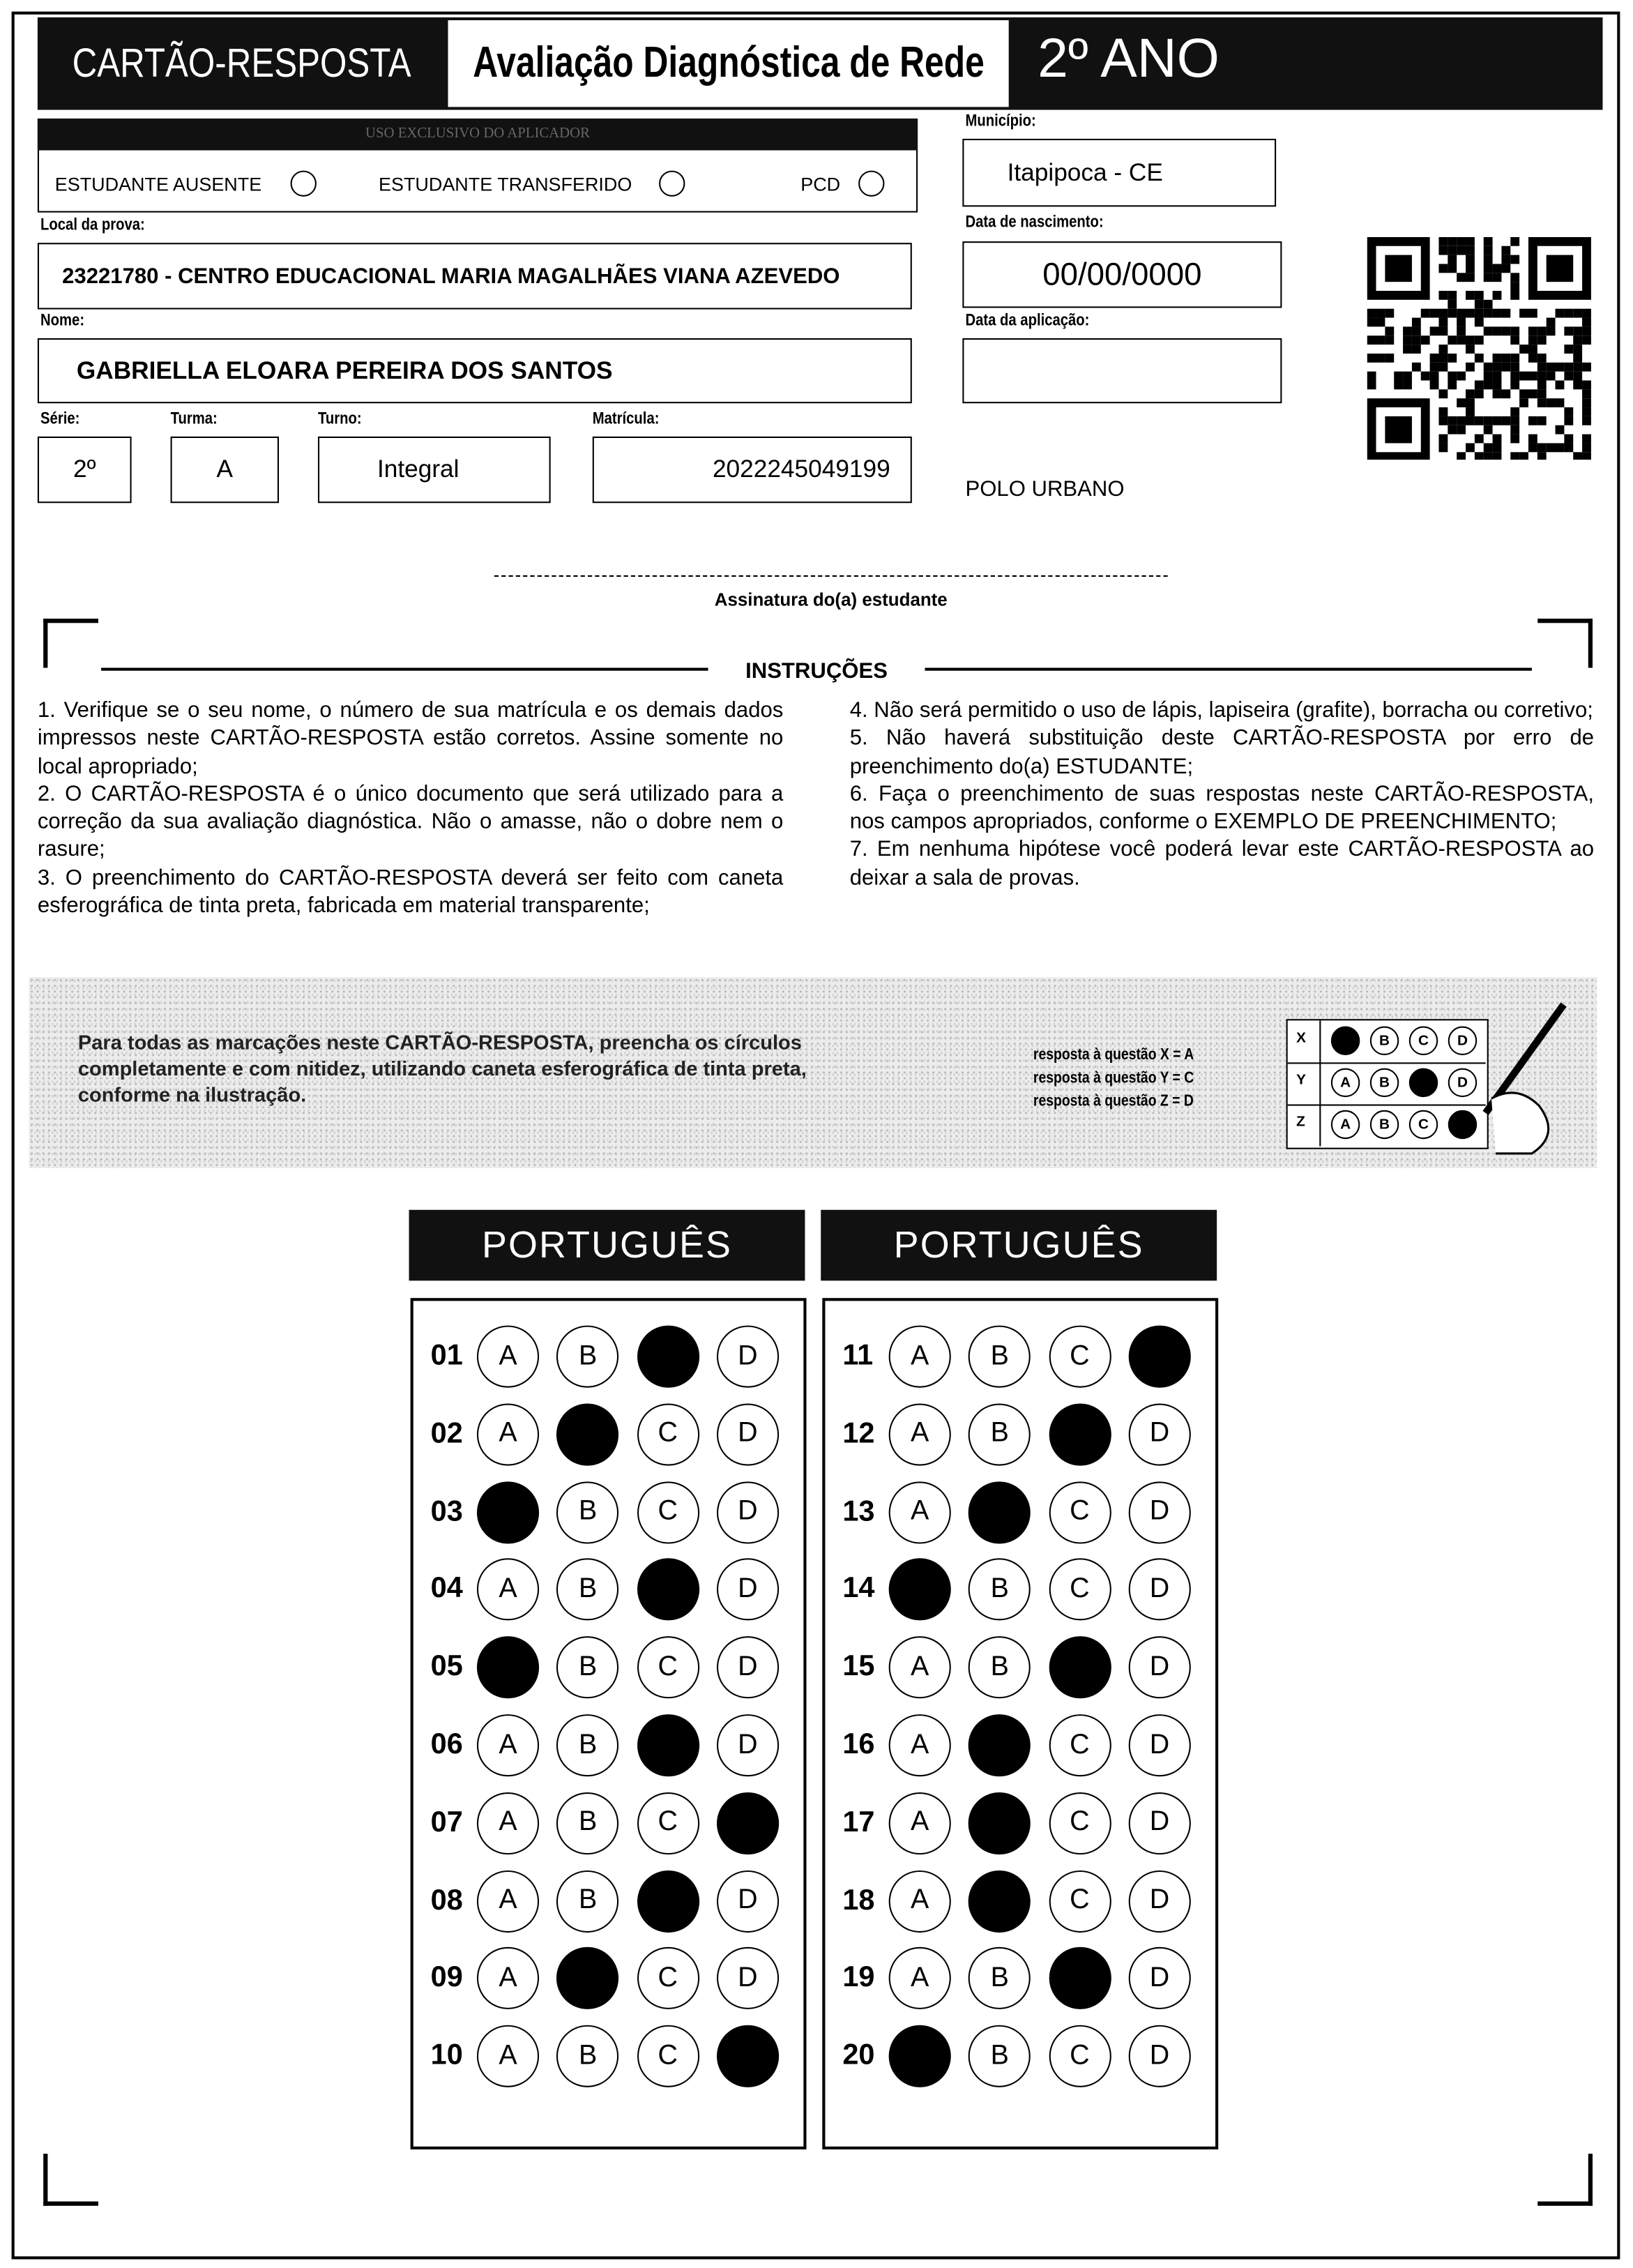 This screenshot has height=2268, width=1633. I want to click on legend-line: resposta à questão X = A, so click(1113, 1055).